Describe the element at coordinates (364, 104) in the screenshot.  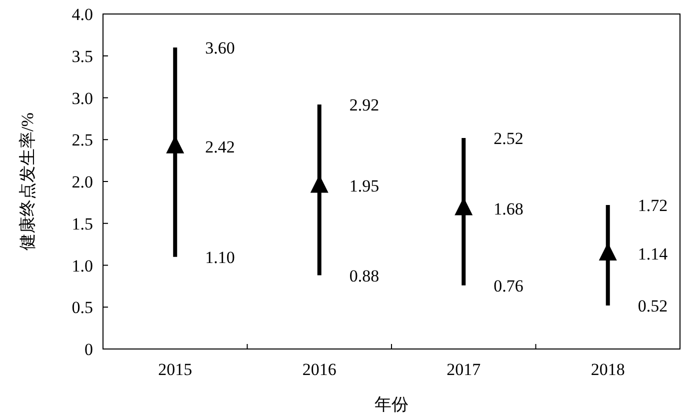
I see `annotation: 2.92` at that location.